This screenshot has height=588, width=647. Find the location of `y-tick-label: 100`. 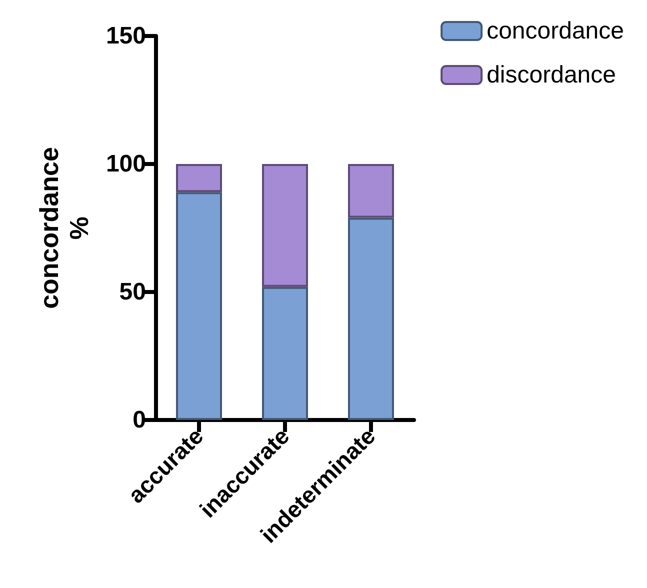

y-tick-label: 100 is located at coordinates (126, 164).